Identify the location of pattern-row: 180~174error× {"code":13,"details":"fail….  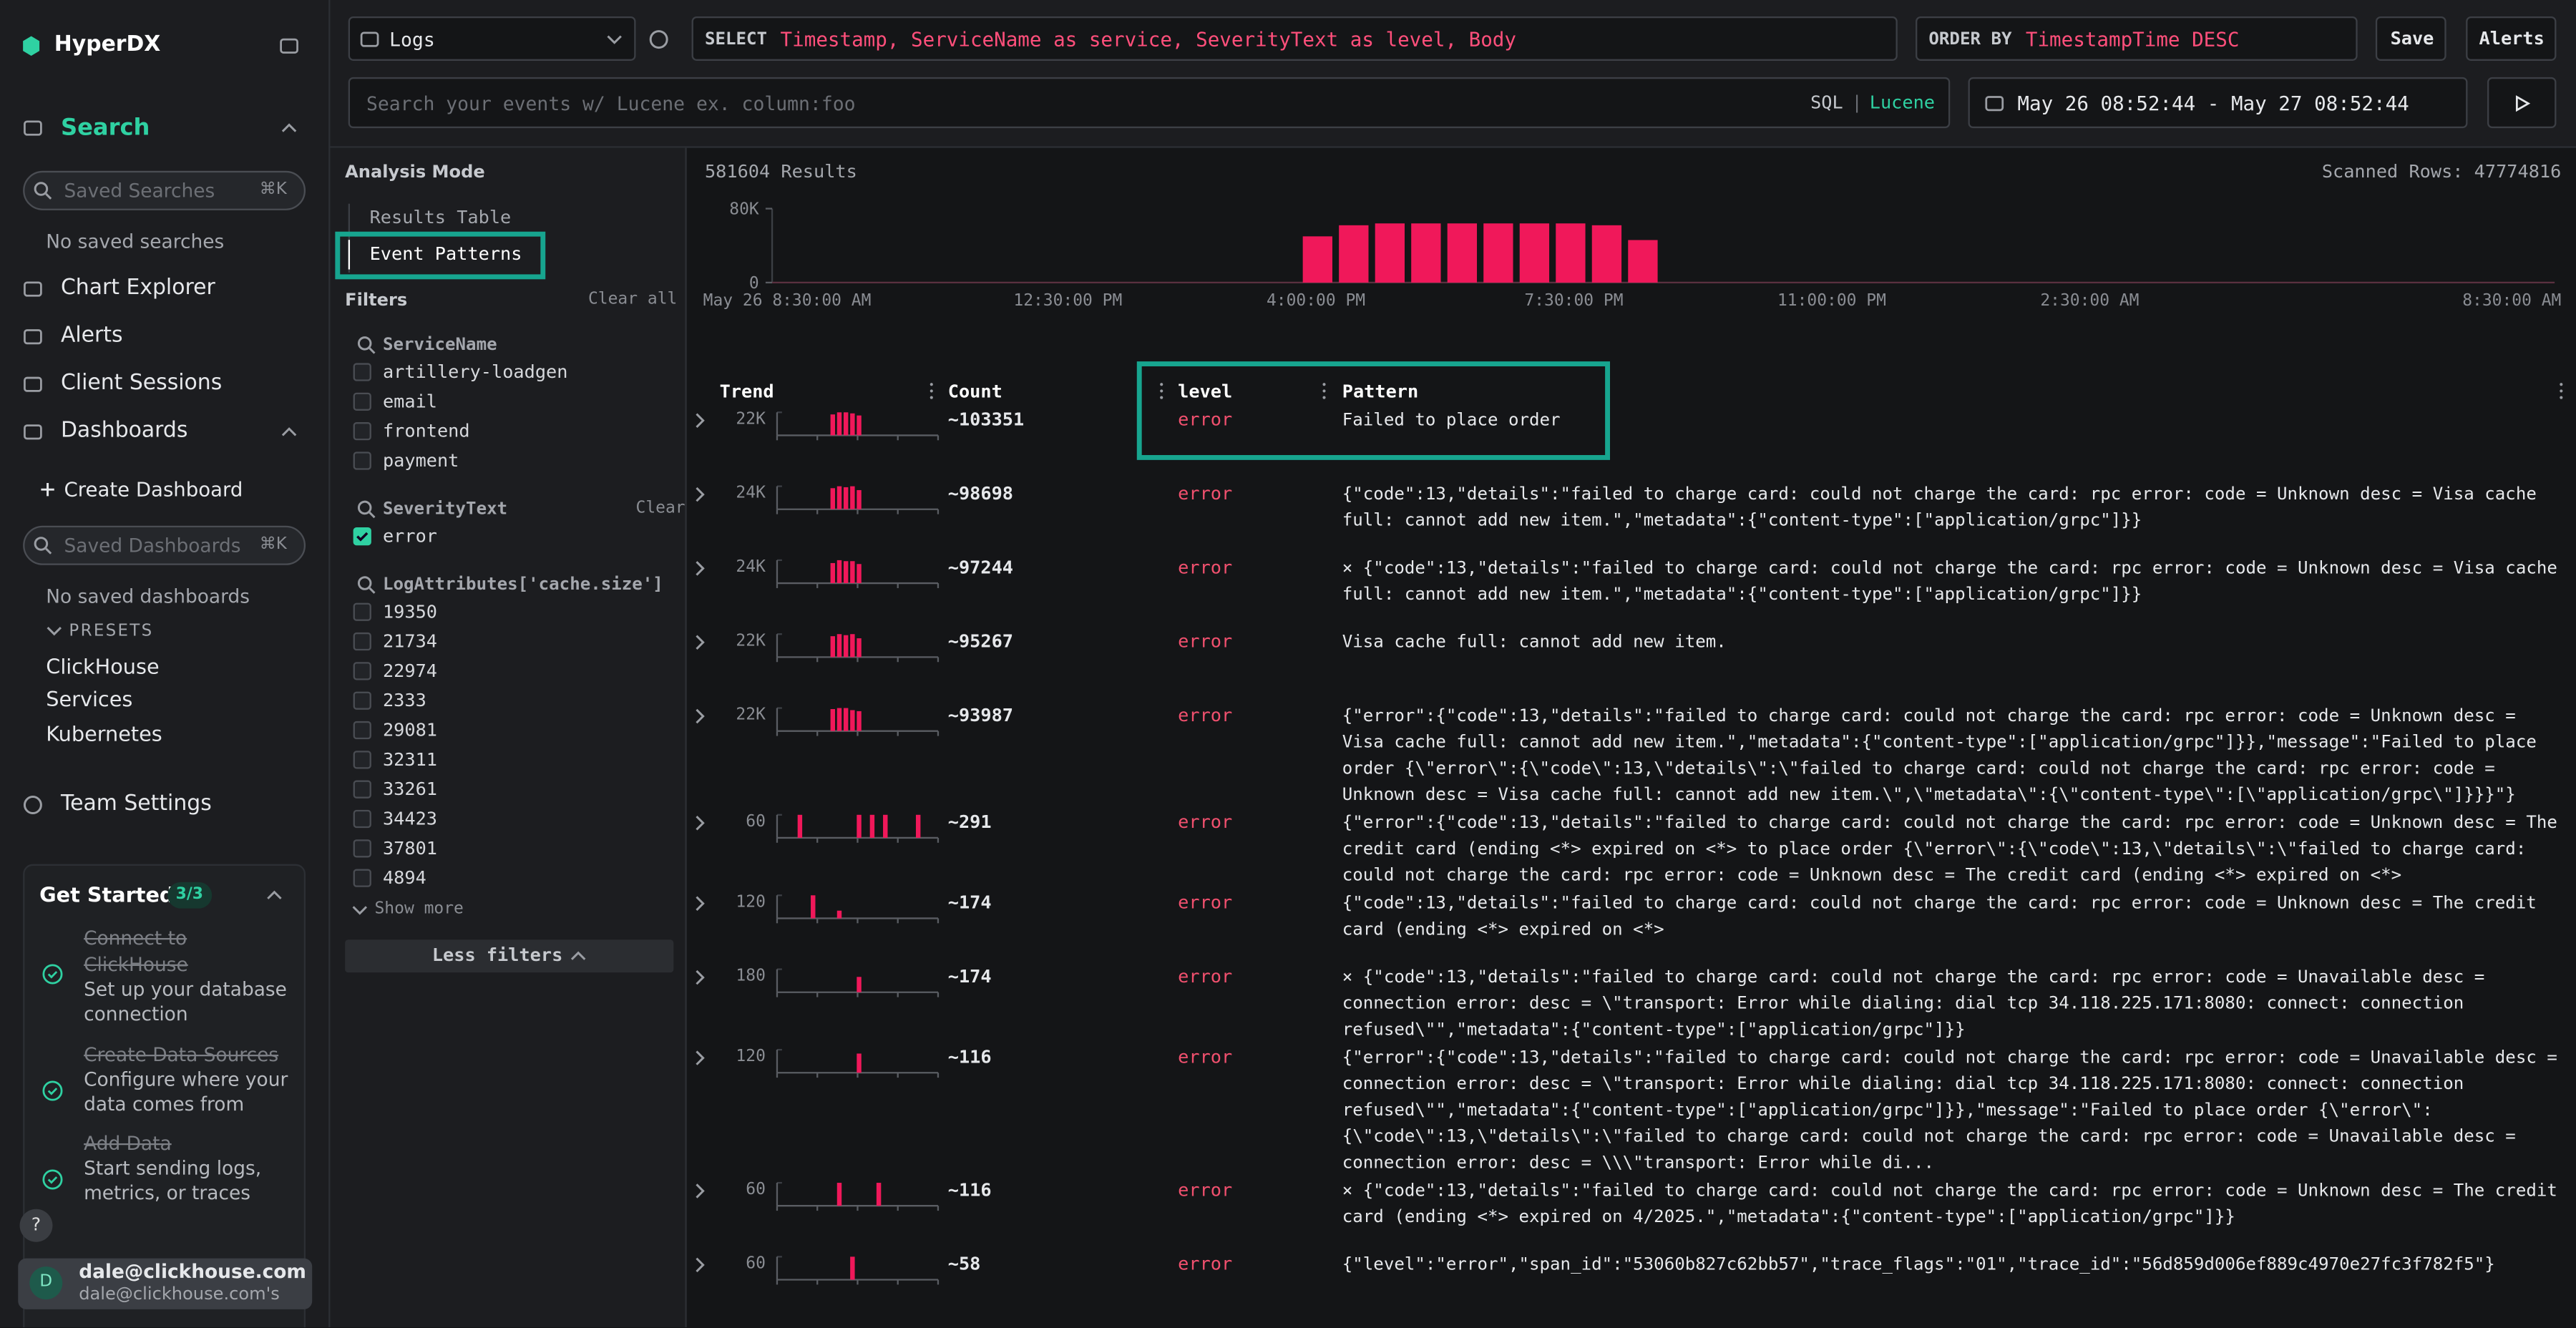
(1631, 1005).